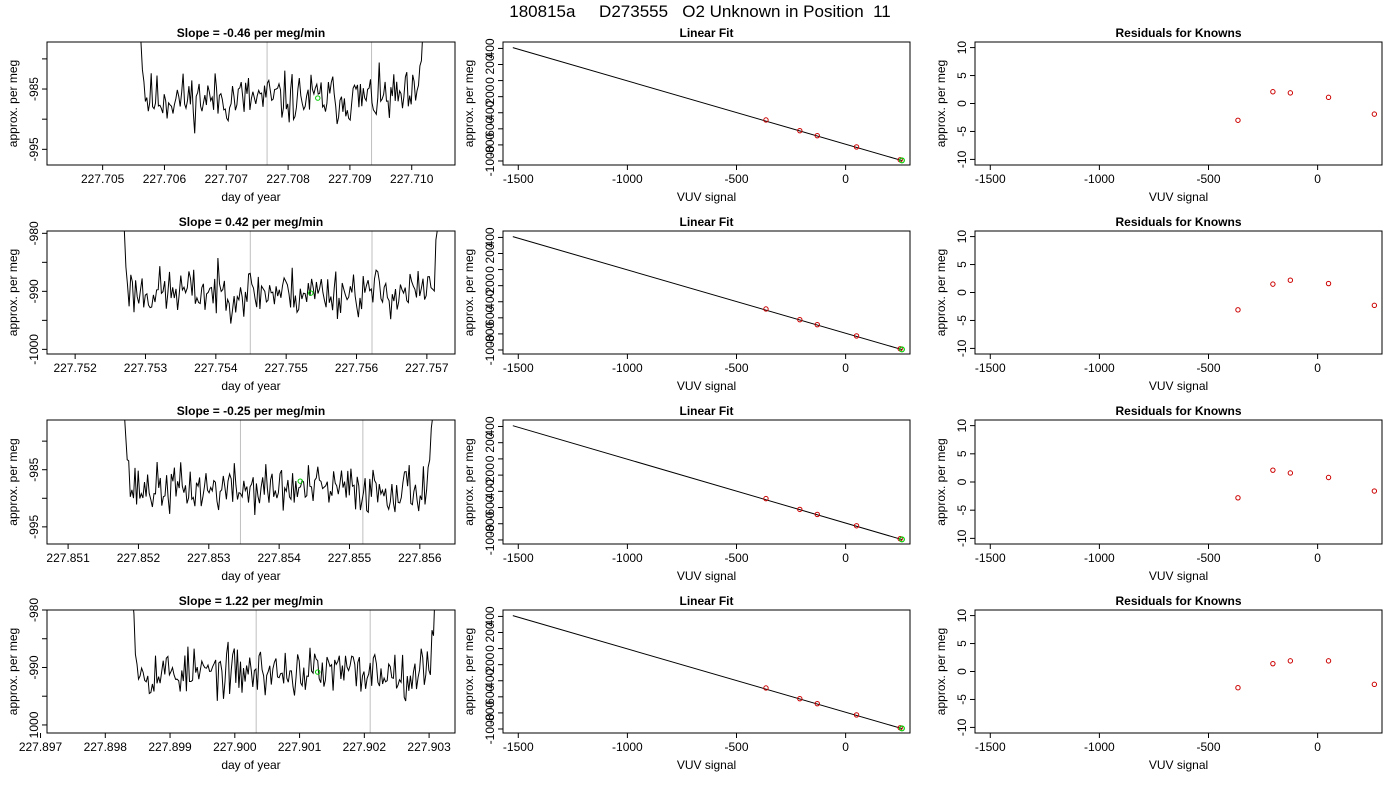 Image resolution: width=1400 pixels, height=805 pixels. Describe the element at coordinates (34, 89) in the screenshot. I see `y-tick-label: -985` at that location.